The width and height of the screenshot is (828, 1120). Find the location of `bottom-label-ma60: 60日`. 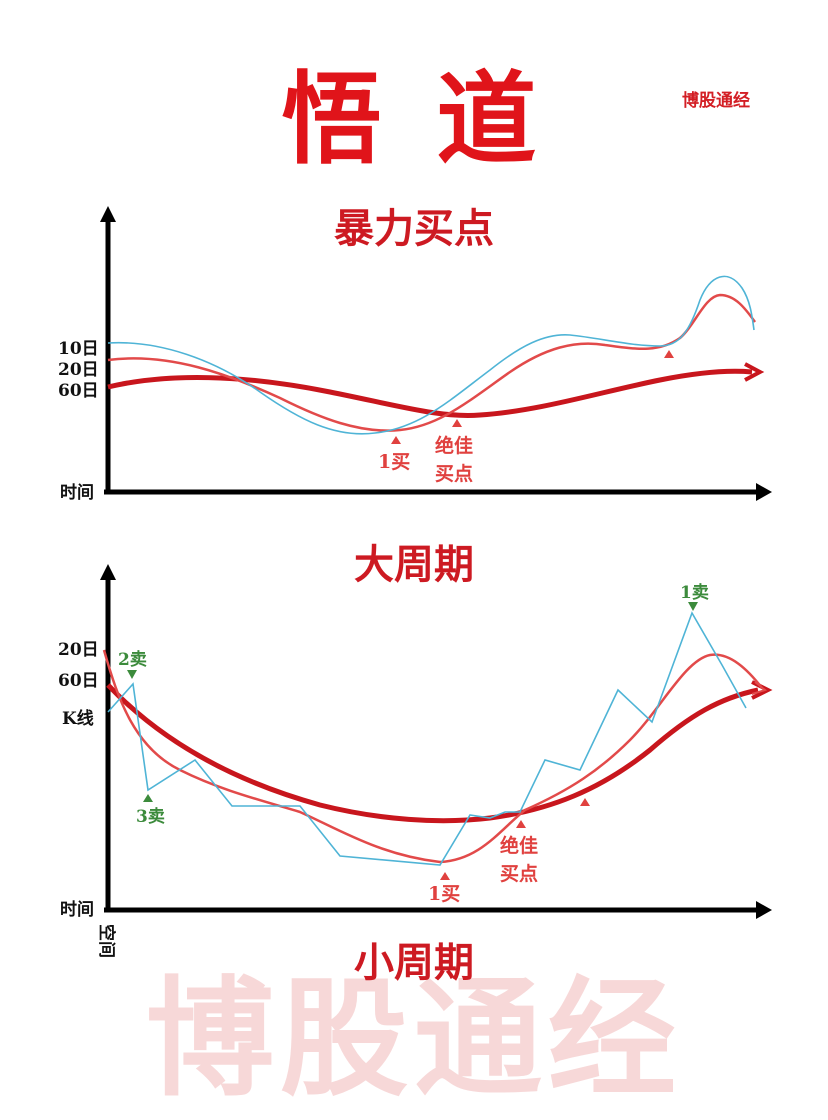

bottom-label-ma60: 60日 is located at coordinates (78, 681).